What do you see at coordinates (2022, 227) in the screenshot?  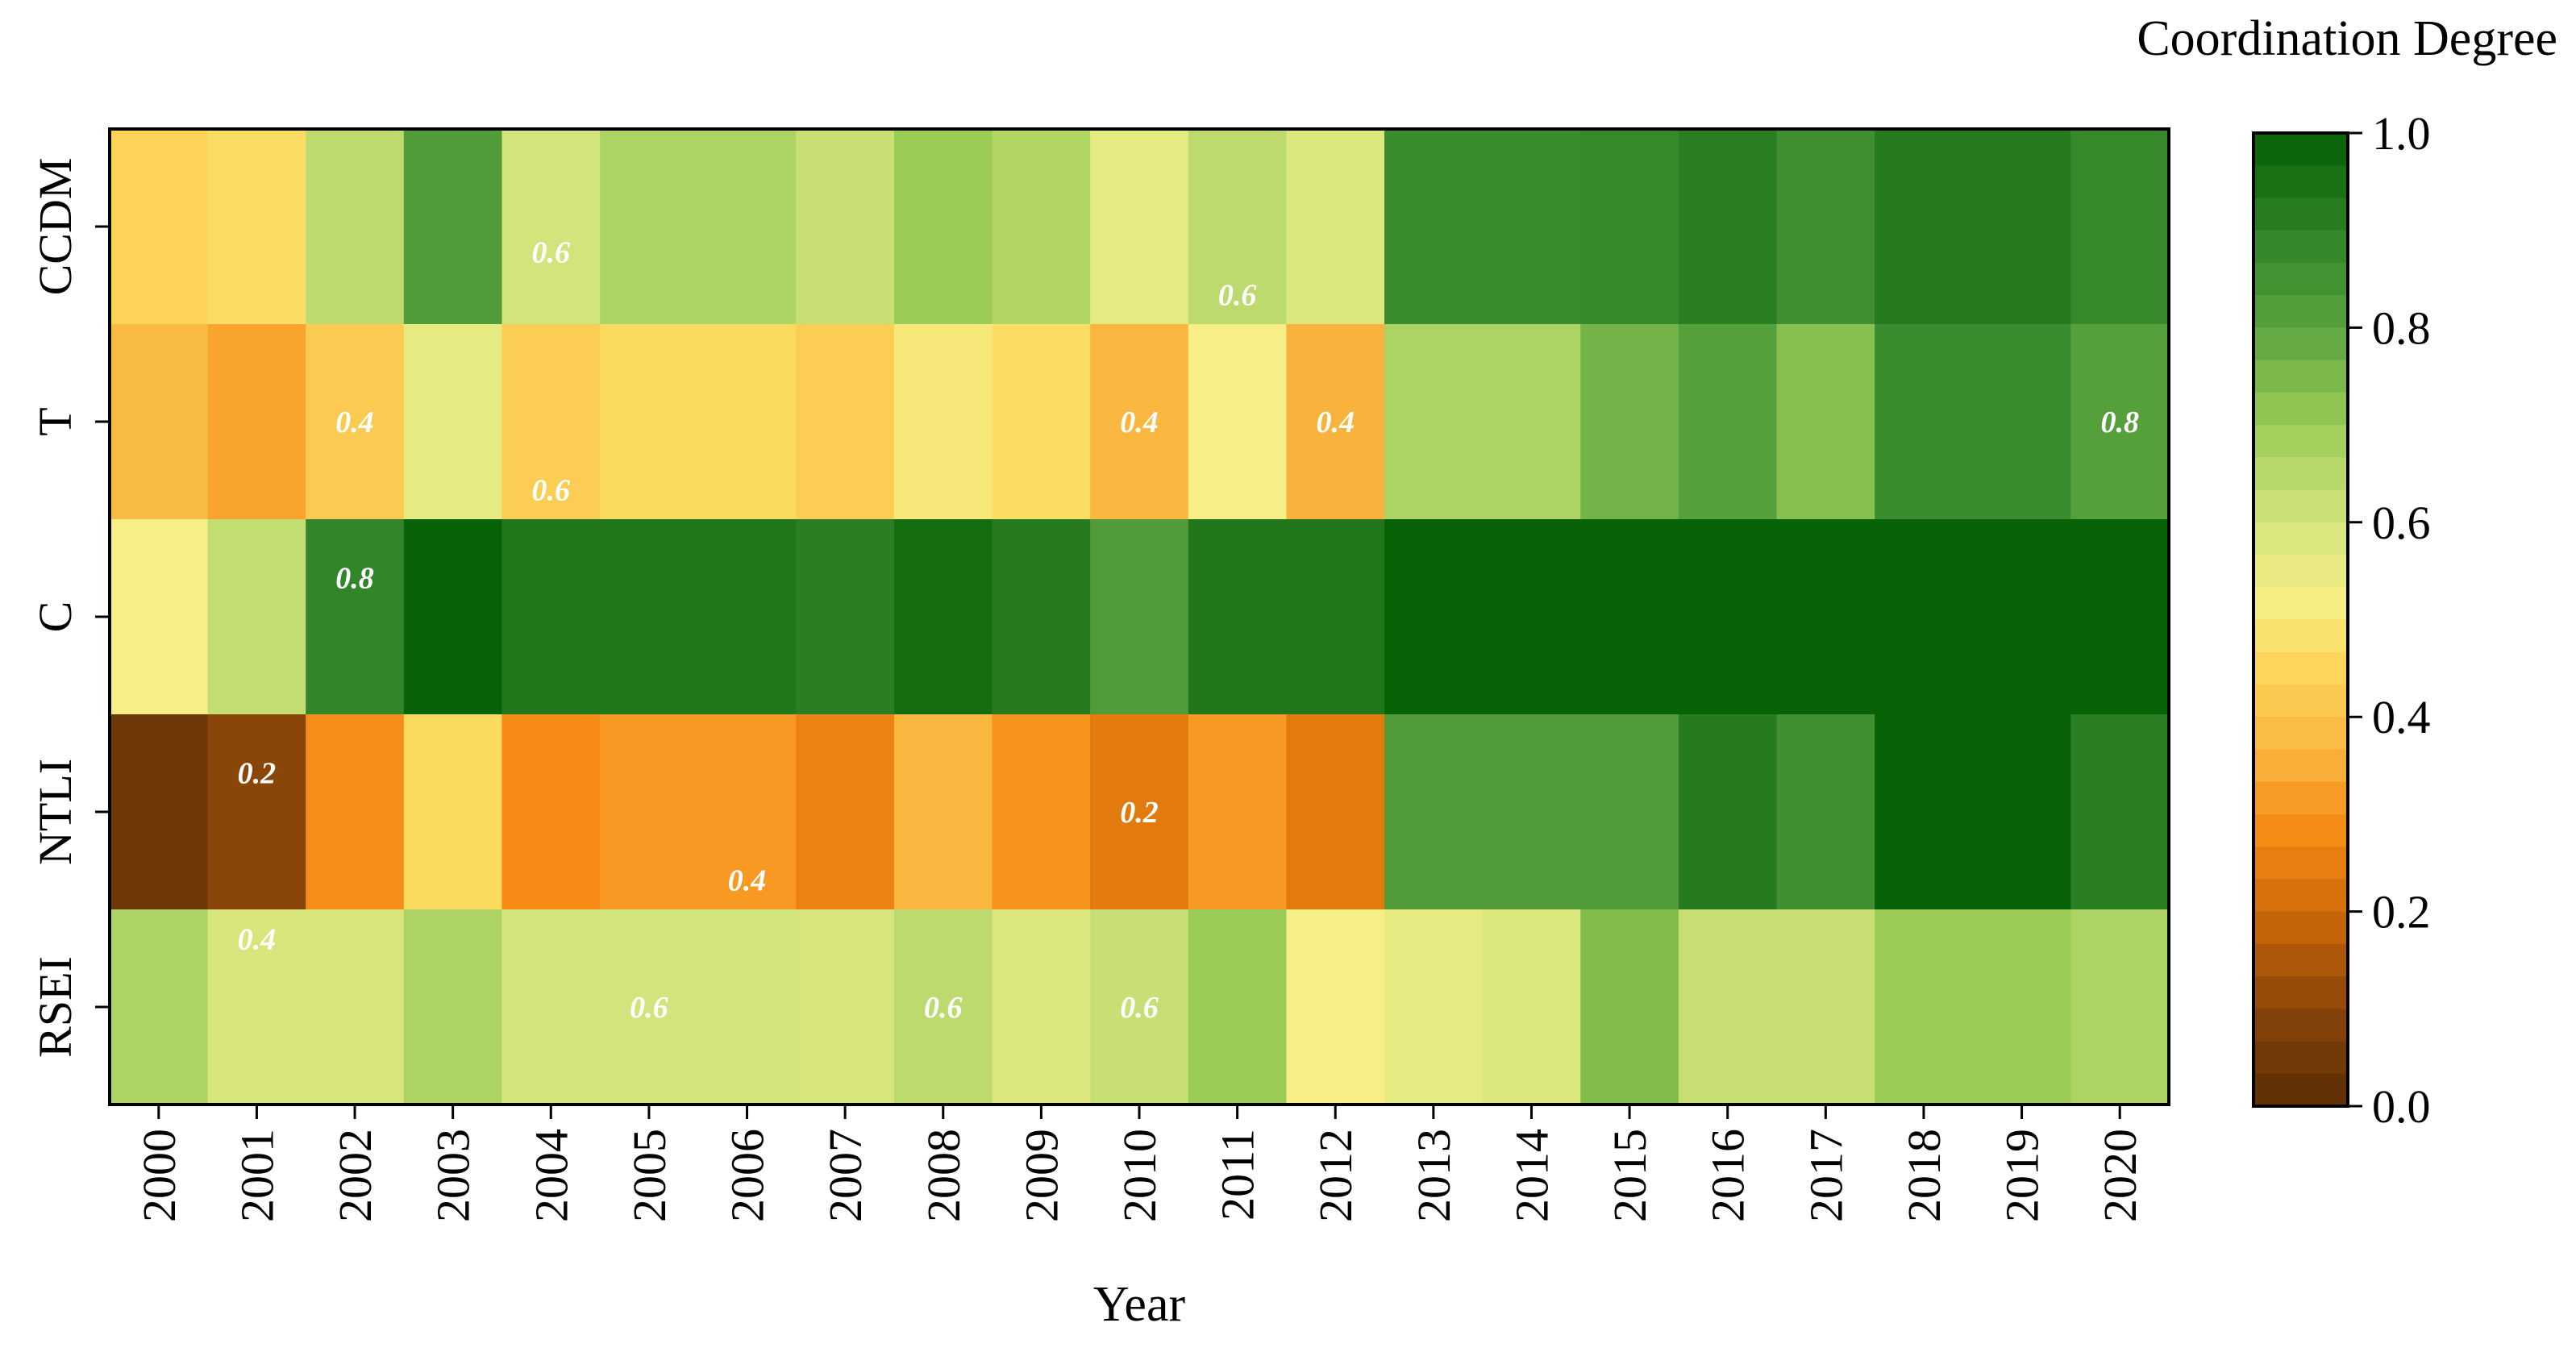 I see `heatmap-cell-CCDM-2019` at bounding box center [2022, 227].